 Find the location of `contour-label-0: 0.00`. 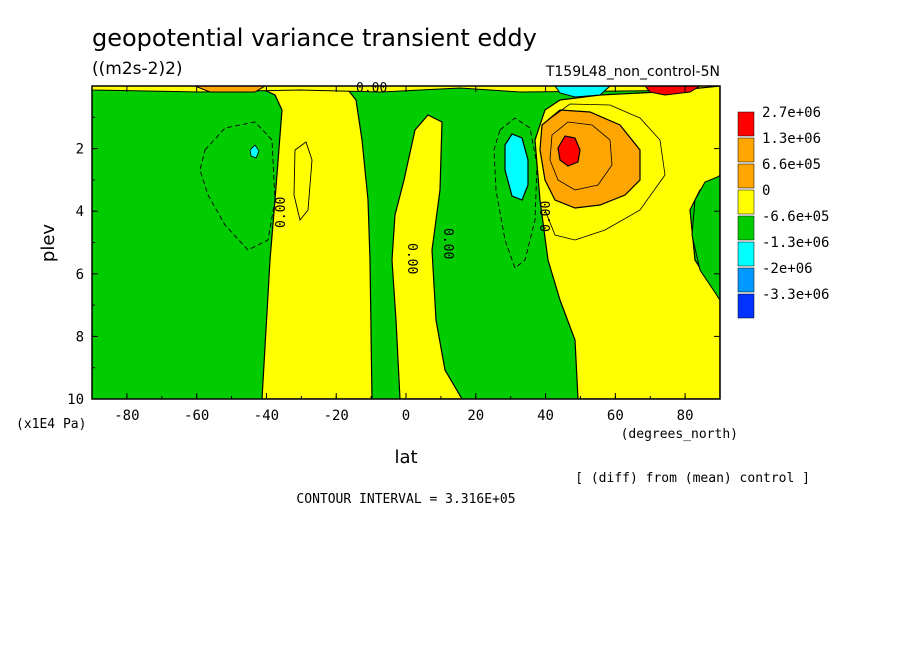

contour-label-0: 0.00 is located at coordinates (411, 258).